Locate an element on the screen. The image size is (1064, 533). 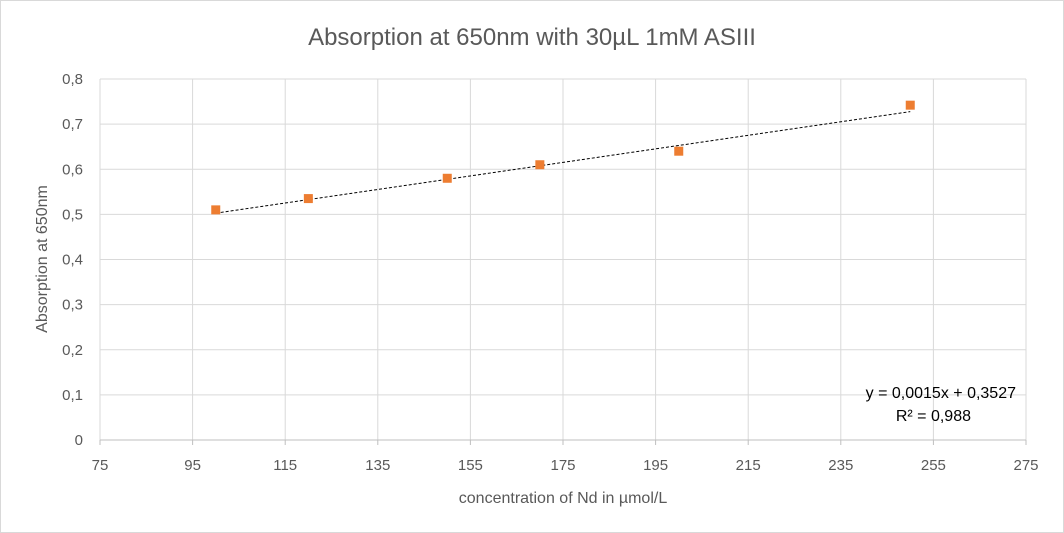
x-axis-title: concentration of Nd in µmol/L is located at coordinates (563, 498).